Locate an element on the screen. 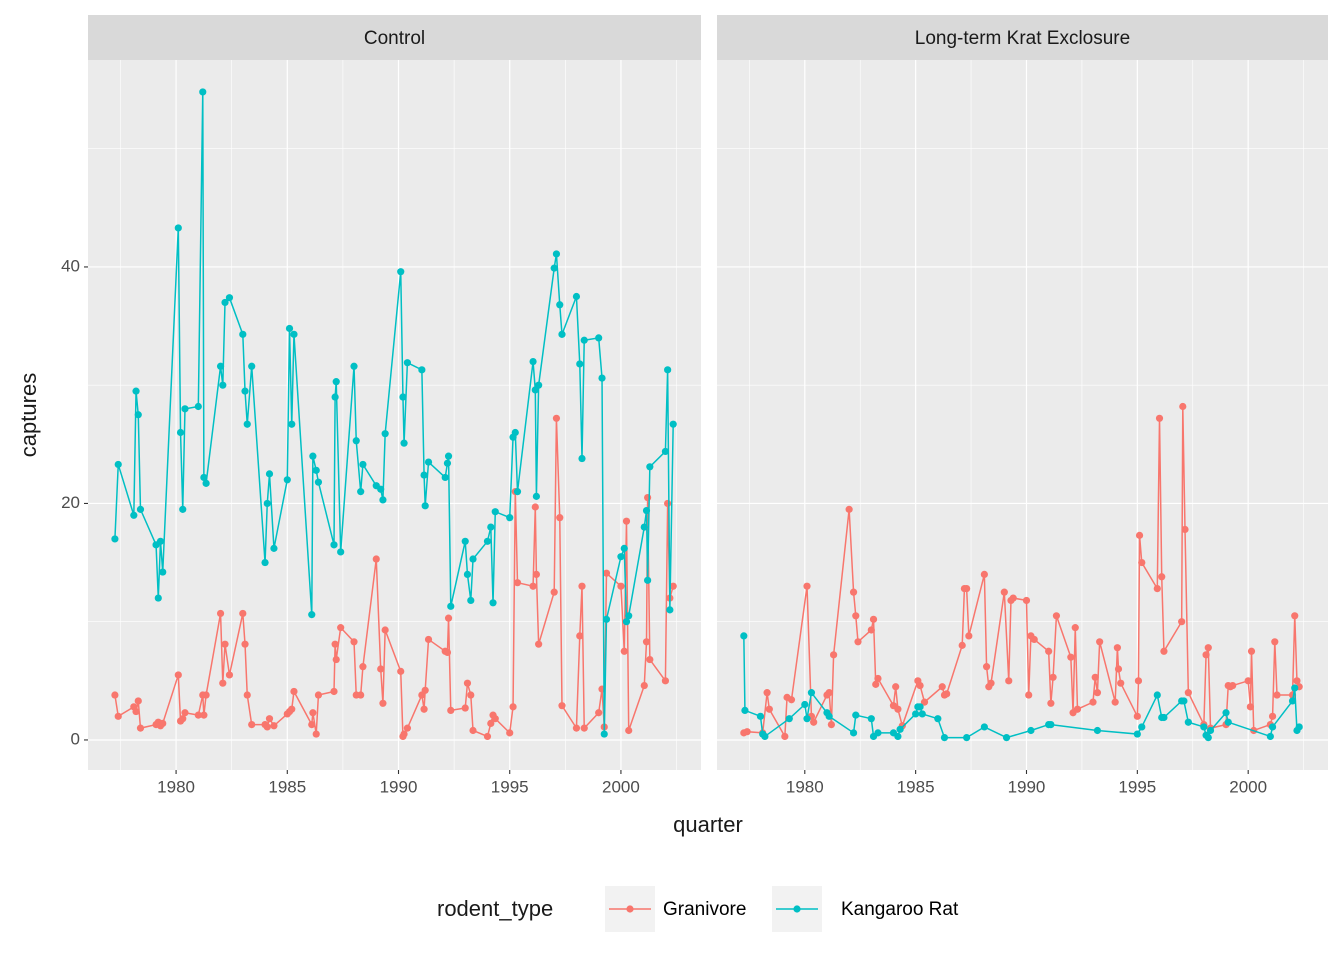 This screenshot has height=960, width=1344. legend-label: Granivore is located at coordinates (704, 909).